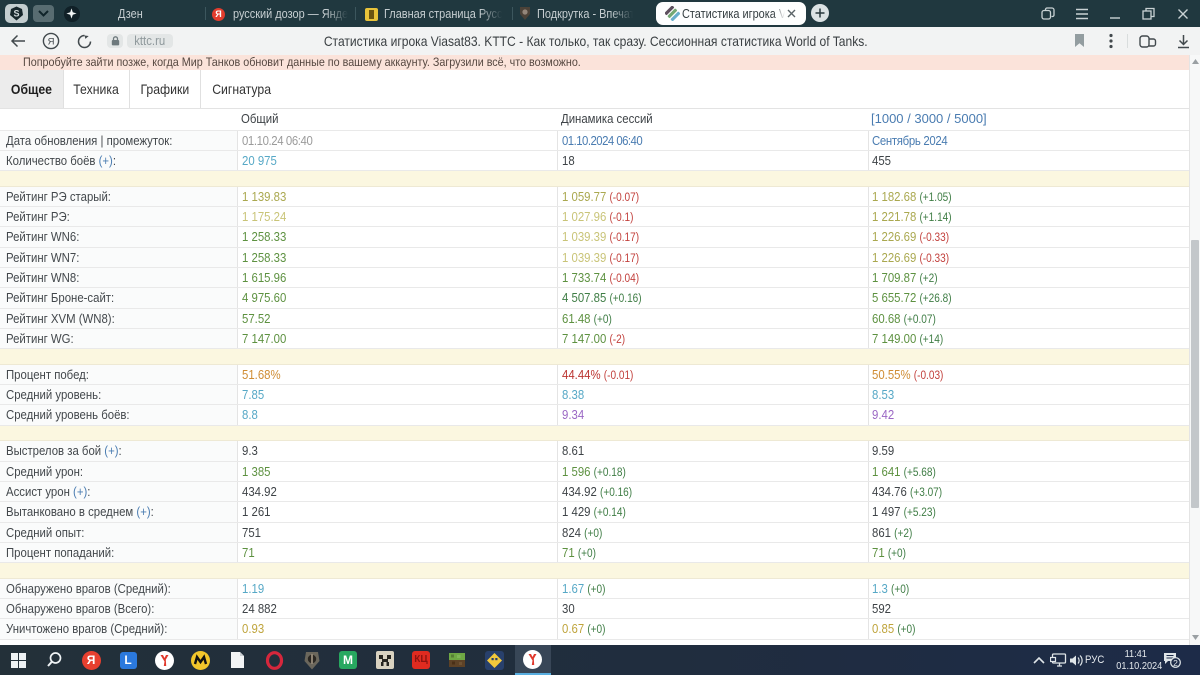 This screenshot has width=1200, height=675. What do you see at coordinates (51, 42) in the screenshot?
I see `svg-text: Я` at bounding box center [51, 42].